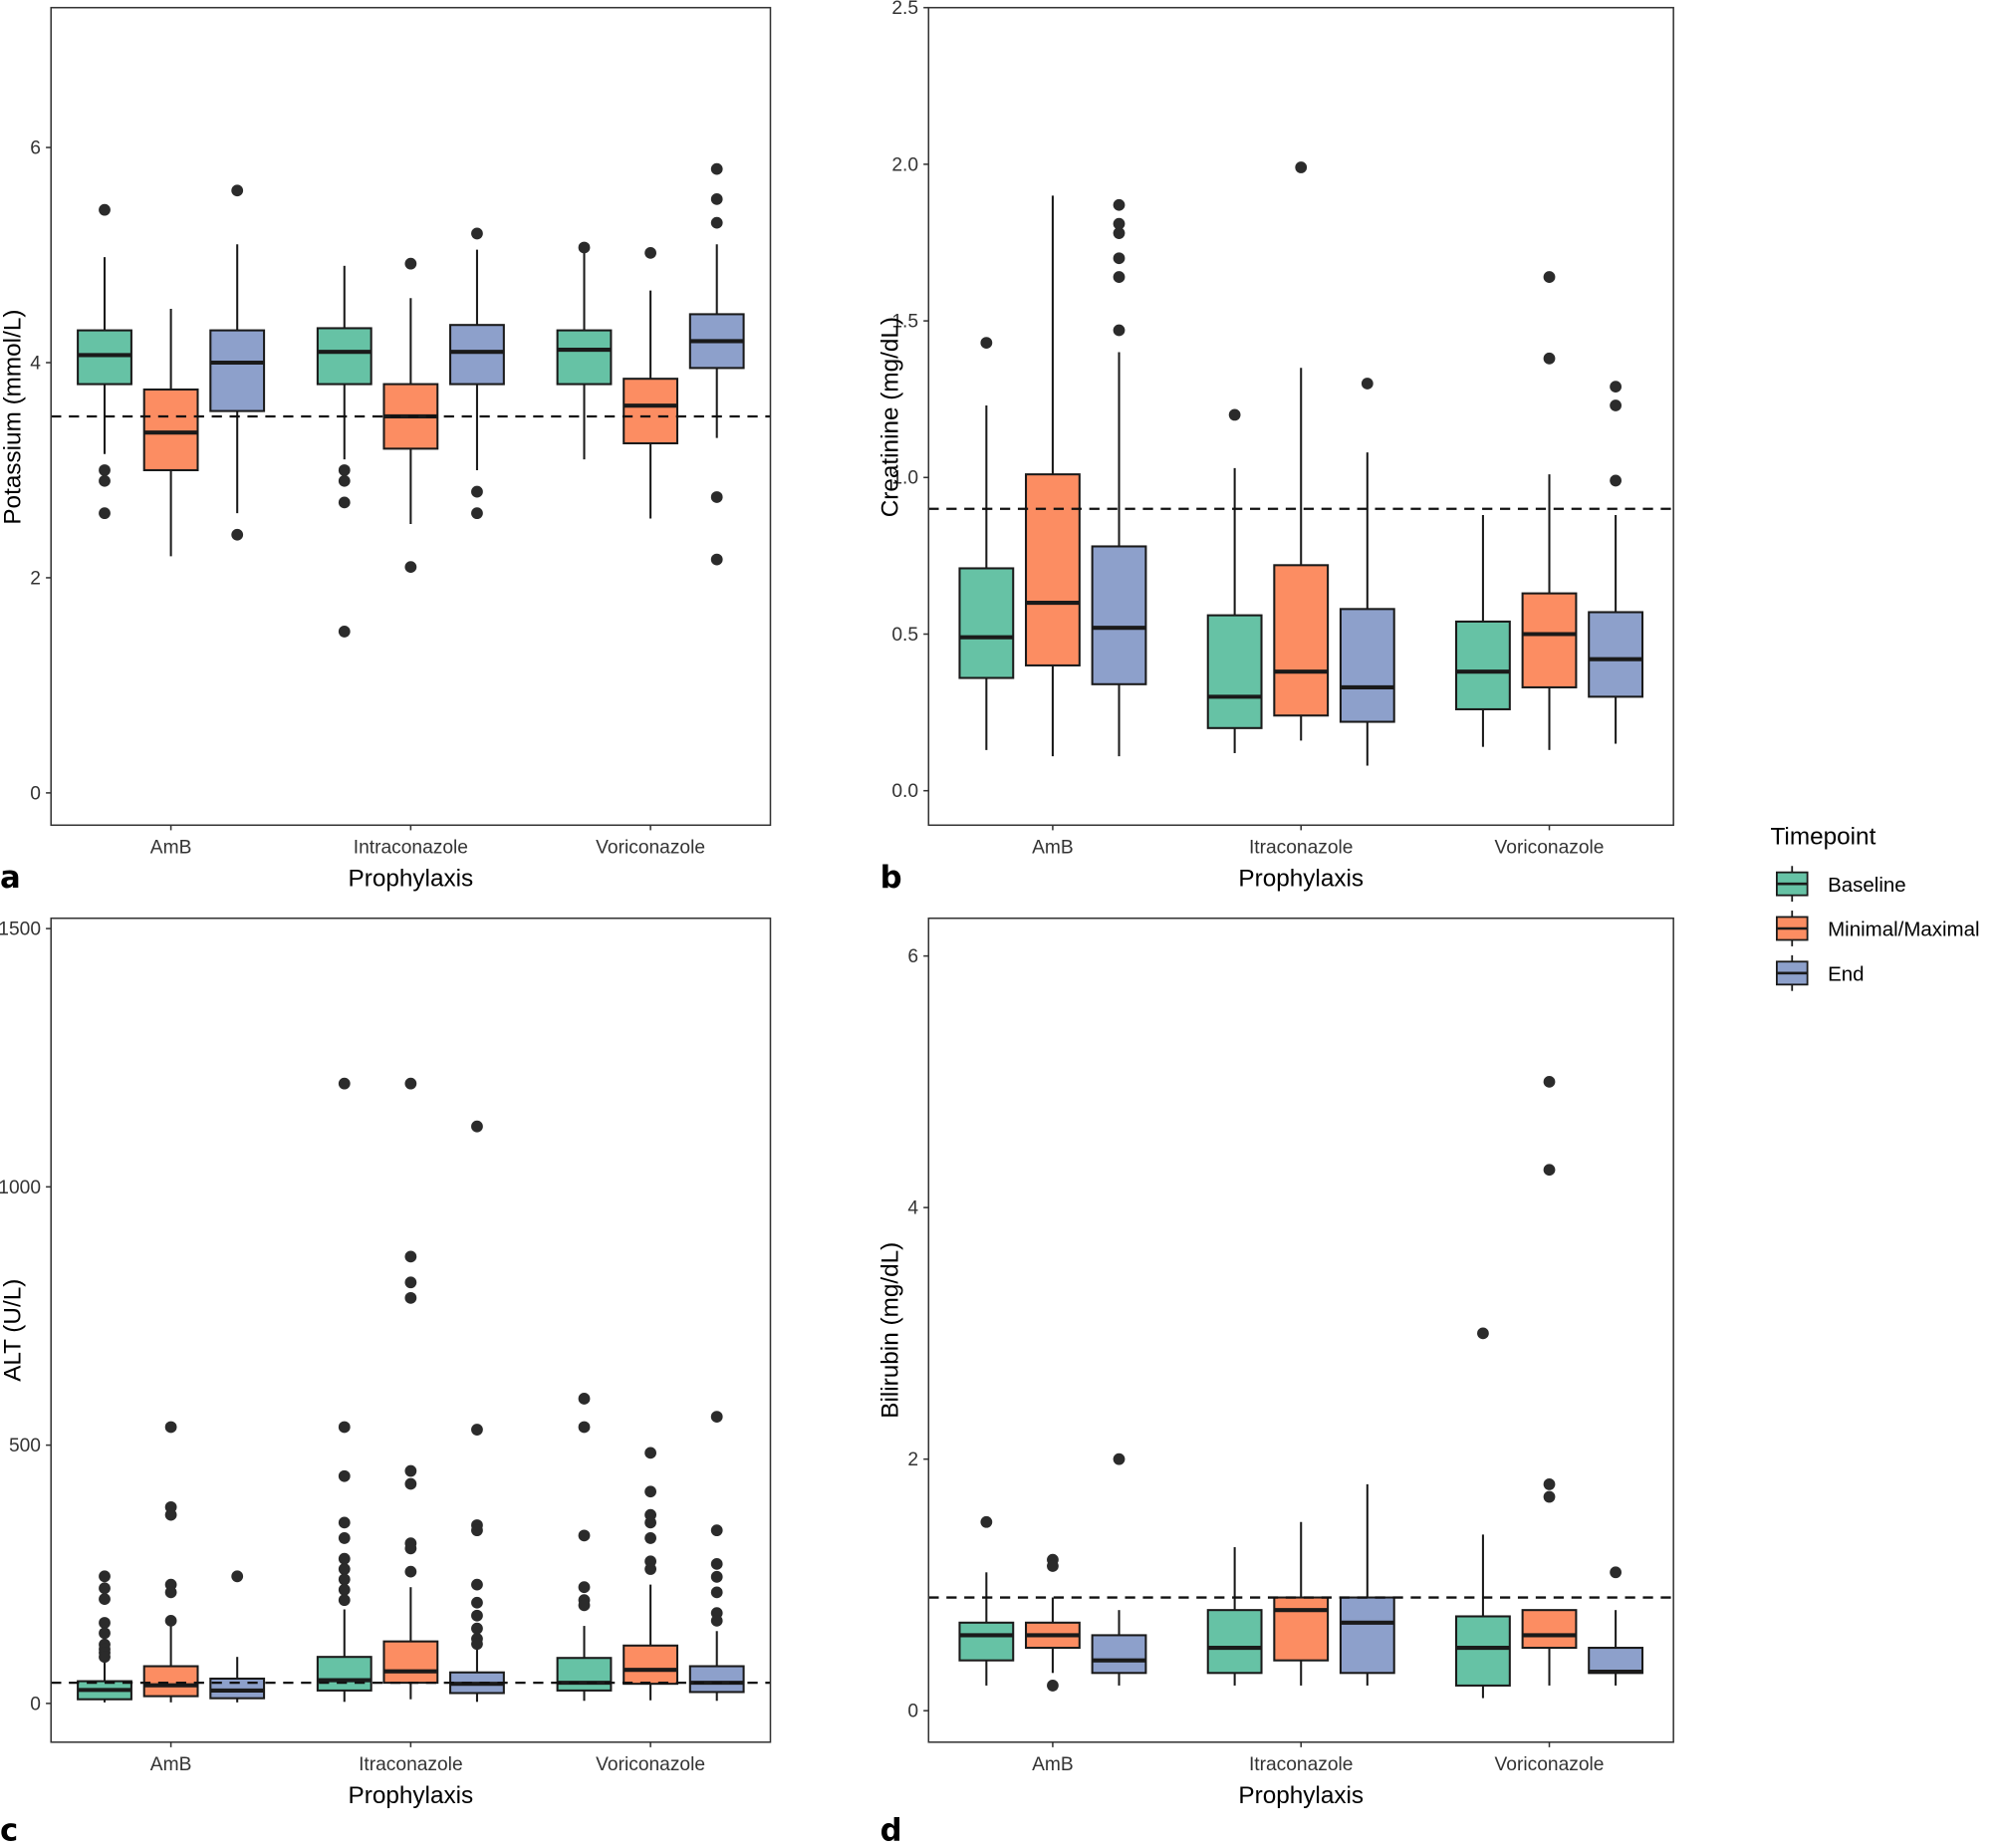  What do you see at coordinates (1846, 974) in the screenshot?
I see `legend-label: End` at bounding box center [1846, 974].